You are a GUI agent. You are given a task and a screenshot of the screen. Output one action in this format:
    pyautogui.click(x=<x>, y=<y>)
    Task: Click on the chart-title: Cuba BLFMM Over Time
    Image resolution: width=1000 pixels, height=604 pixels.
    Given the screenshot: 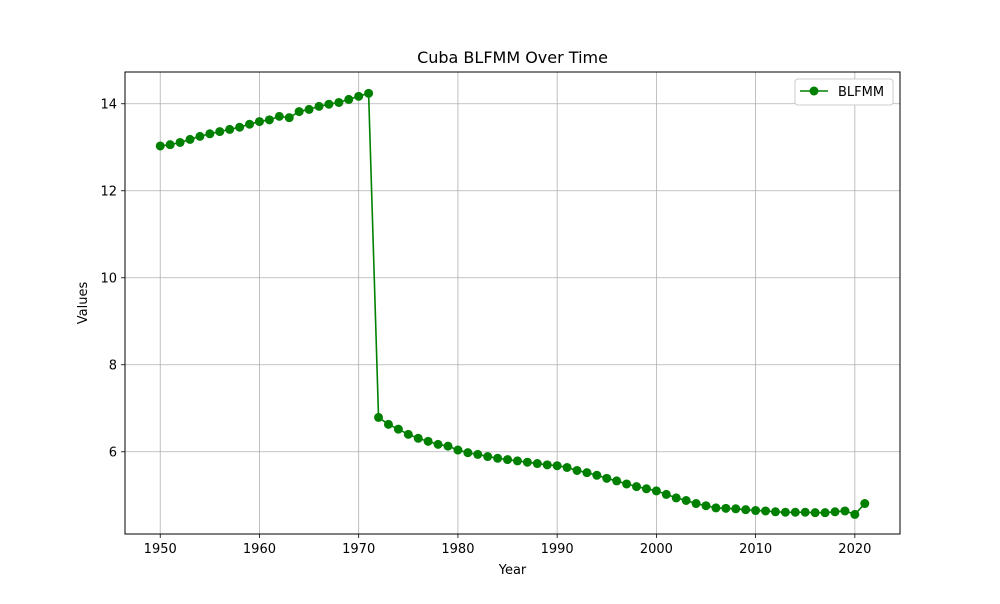 What is the action you would take?
    pyautogui.click(x=512, y=57)
    